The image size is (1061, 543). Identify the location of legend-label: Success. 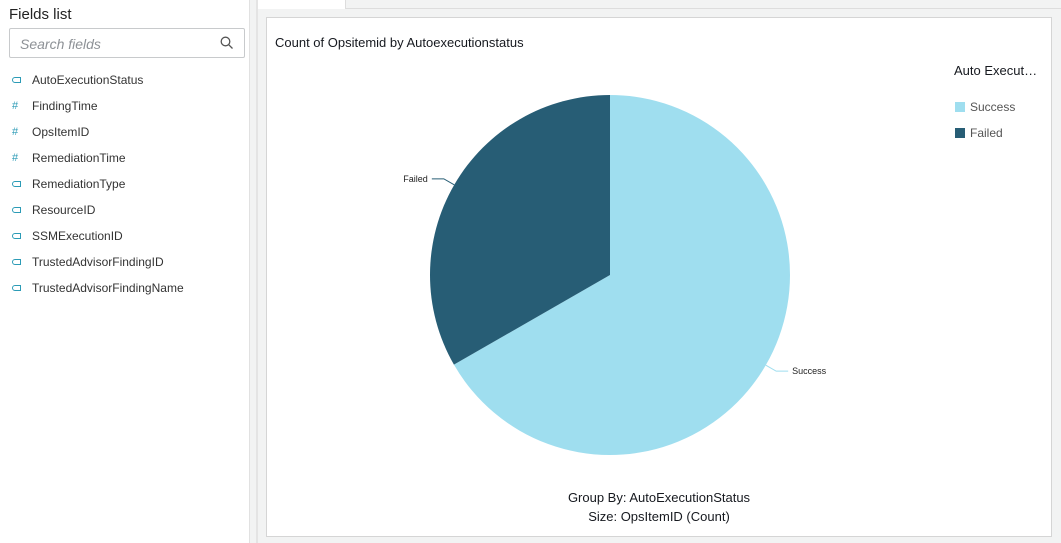
(993, 107).